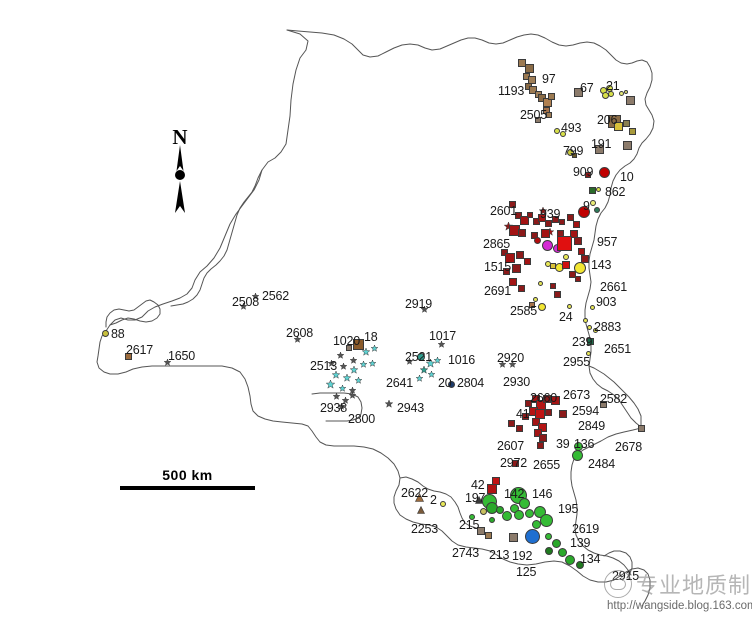 The width and height of the screenshot is (752, 619). Describe the element at coordinates (118, 334) in the screenshot. I see `deposit-label: 88` at that location.